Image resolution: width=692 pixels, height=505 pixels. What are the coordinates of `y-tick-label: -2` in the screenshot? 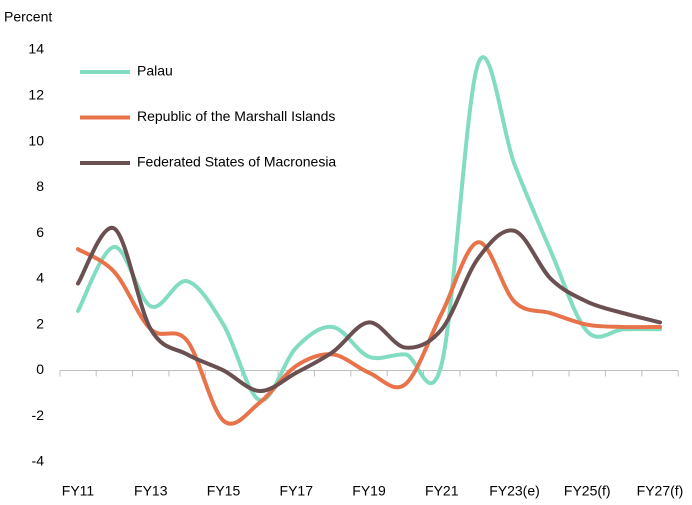 It's located at (38, 415).